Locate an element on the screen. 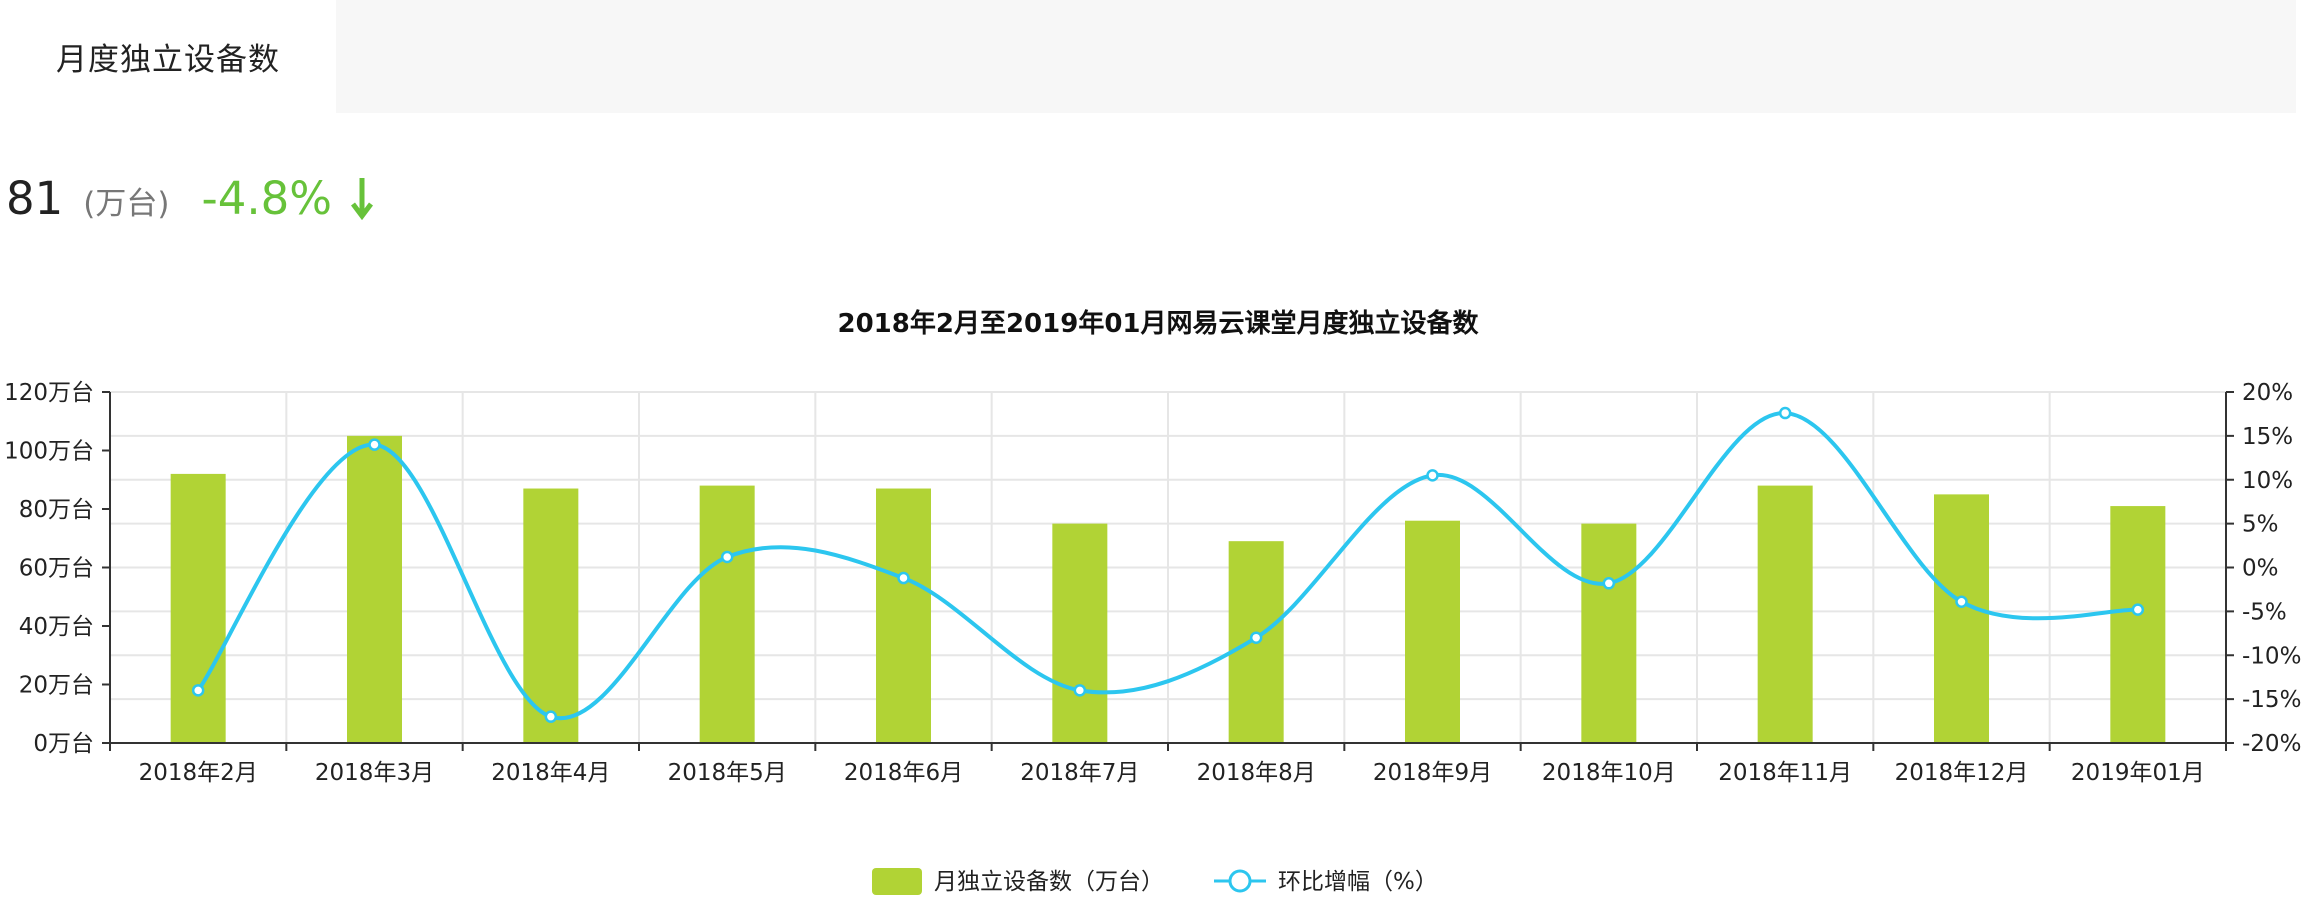 This screenshot has height=912, width=2314. y-tick-label-right: 15% is located at coordinates (2267, 437).